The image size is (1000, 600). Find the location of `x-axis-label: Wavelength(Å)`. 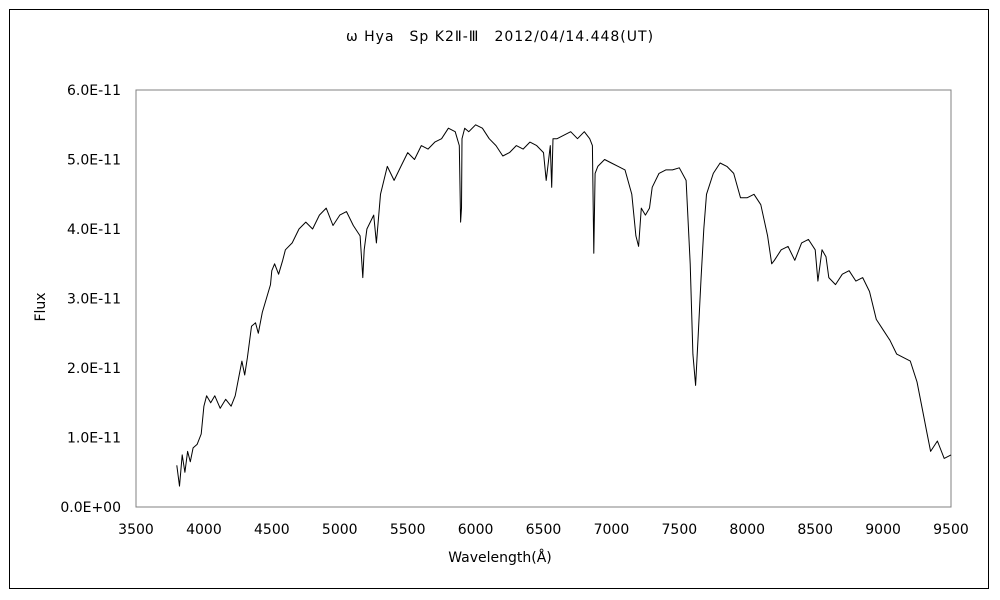

x-axis-label: Wavelength(Å) is located at coordinates (500, 558).